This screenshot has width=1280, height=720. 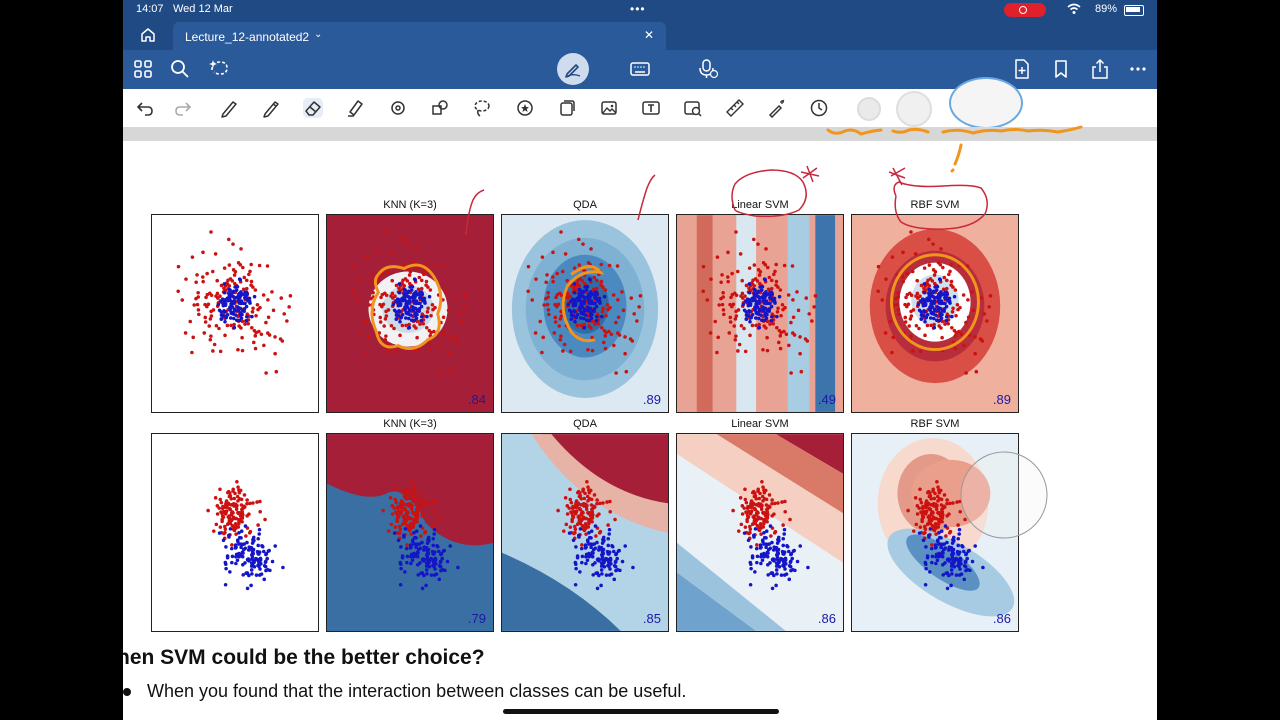 What do you see at coordinates (648, 35) in the screenshot?
I see `close-tab-icon: ✕` at bounding box center [648, 35].